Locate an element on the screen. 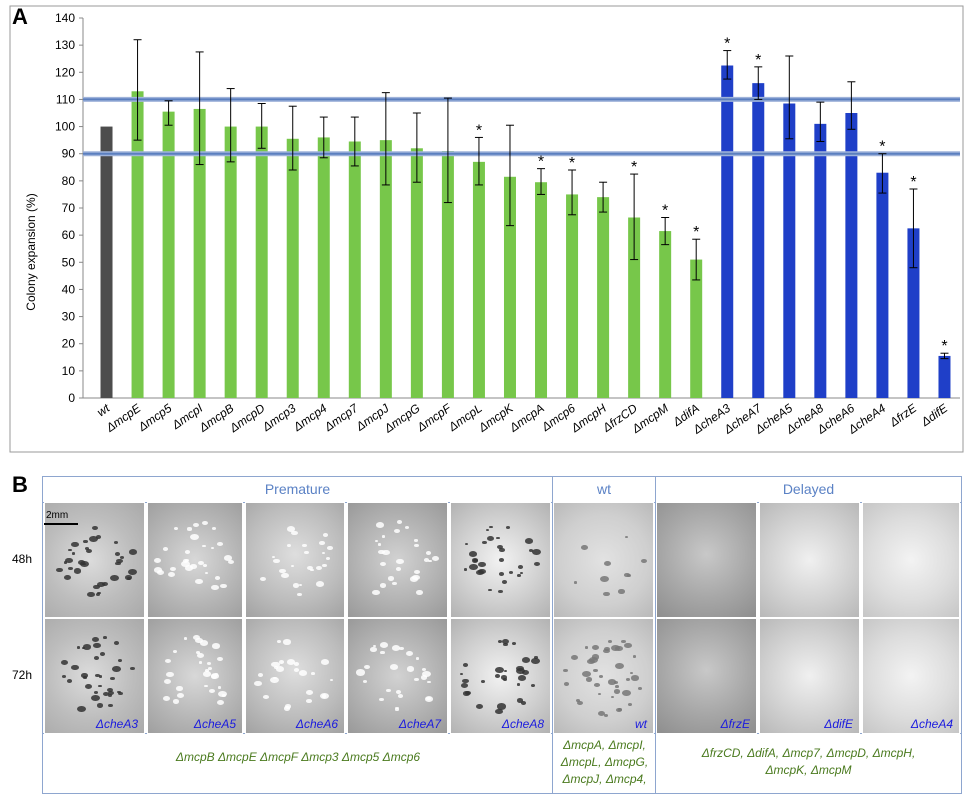 This screenshot has height=800, width=976. wt-caption-line: ΔmcpJ, Δmcp4, is located at coordinates (604, 779).